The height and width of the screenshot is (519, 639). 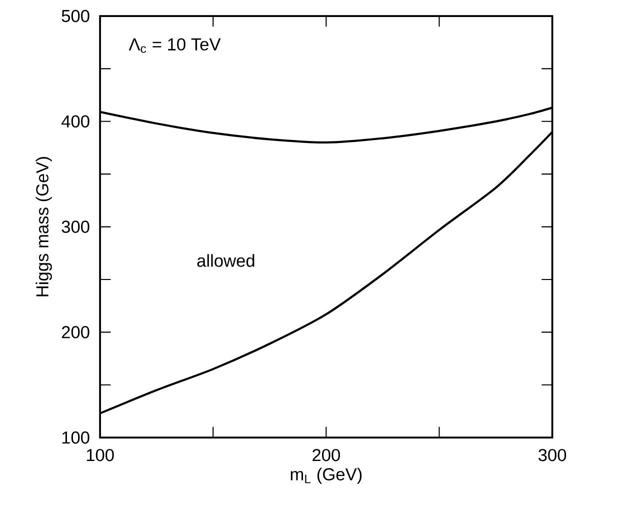 I want to click on y-tick-label: 200, so click(x=76, y=332).